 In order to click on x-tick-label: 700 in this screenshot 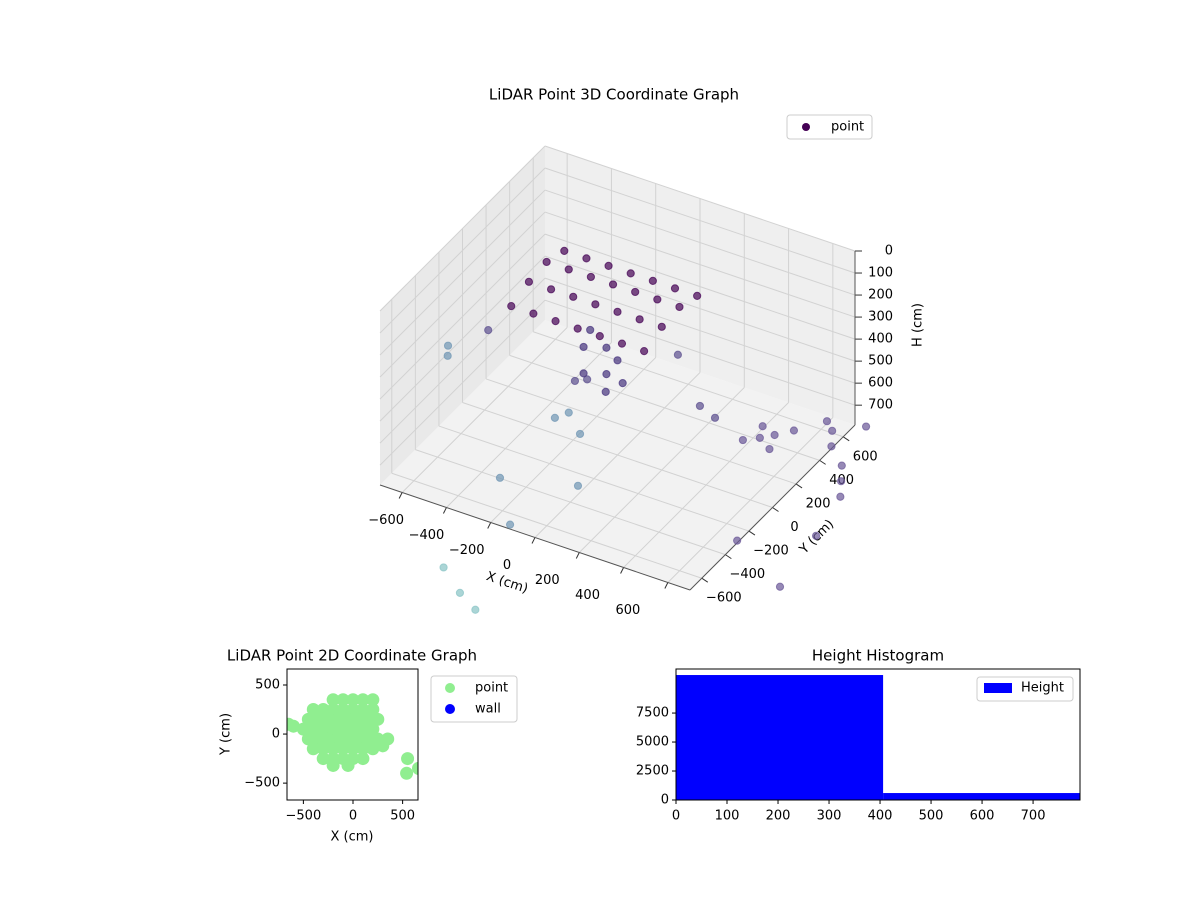, I will do `click(1033, 816)`.